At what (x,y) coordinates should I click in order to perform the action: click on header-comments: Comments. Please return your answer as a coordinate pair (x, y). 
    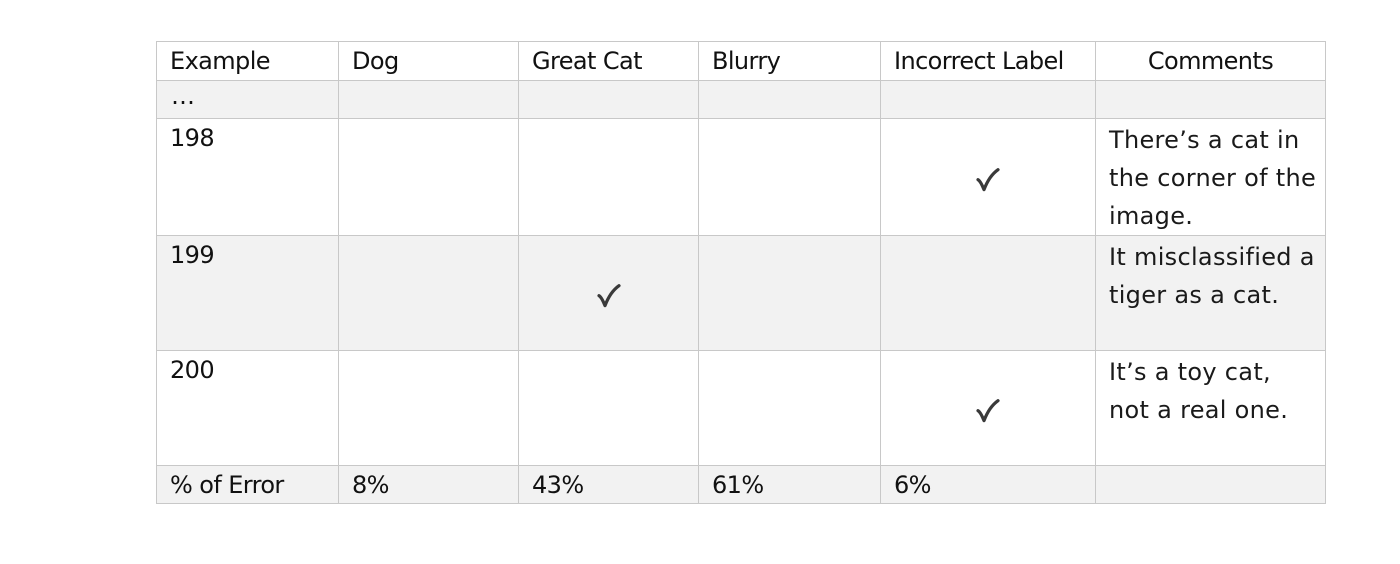
    Looking at the image, I should click on (1210, 61).